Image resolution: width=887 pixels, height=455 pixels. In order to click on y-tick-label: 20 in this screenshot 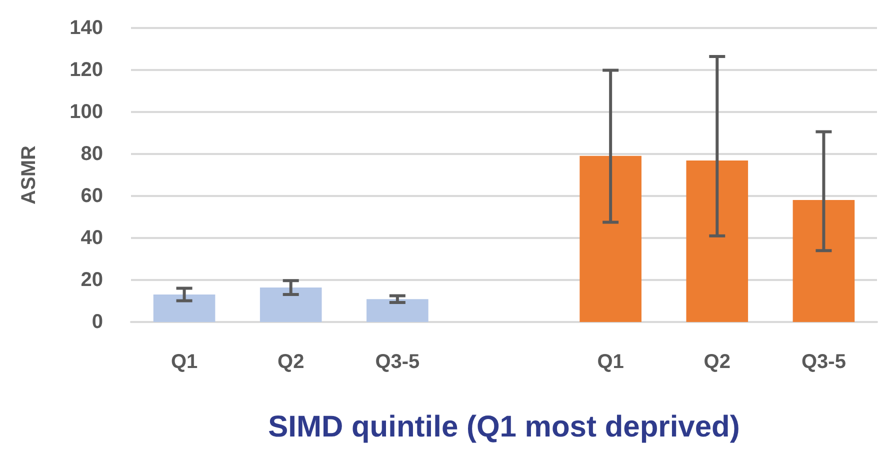, I will do `click(91, 280)`.